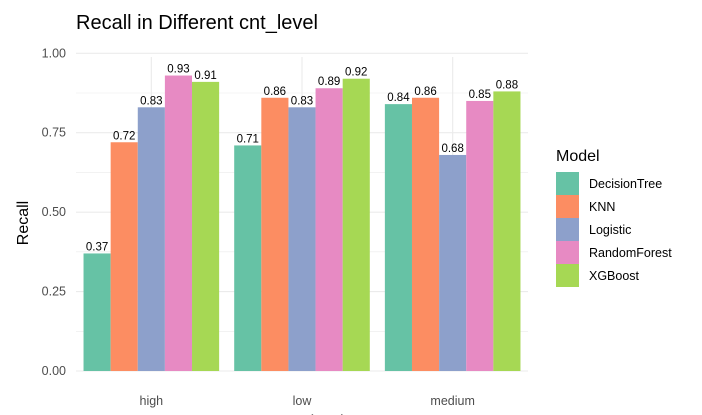 The height and width of the screenshot is (415, 702). What do you see at coordinates (54, 292) in the screenshot?
I see `y-tick-label: 0.25` at bounding box center [54, 292].